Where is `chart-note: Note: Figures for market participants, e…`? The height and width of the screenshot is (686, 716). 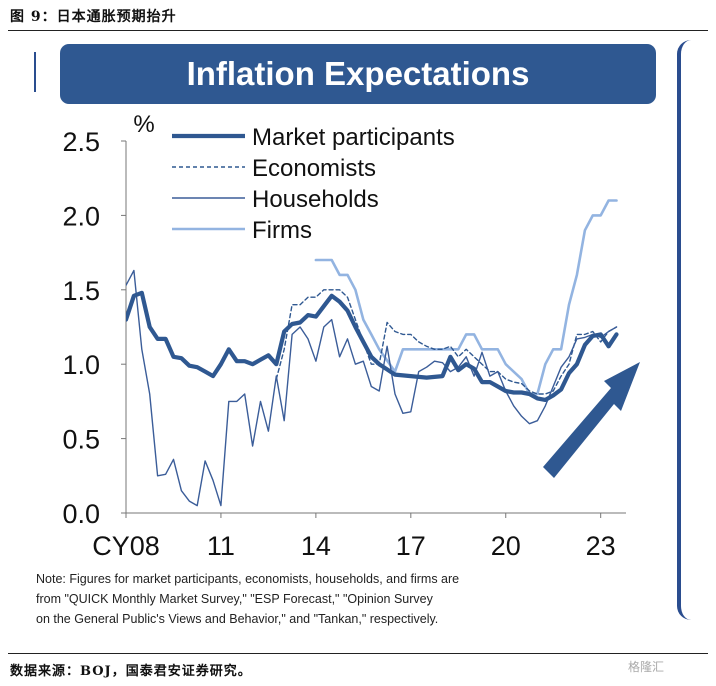
chart-note: Note: Figures for market participants, e… is located at coordinates (356, 599).